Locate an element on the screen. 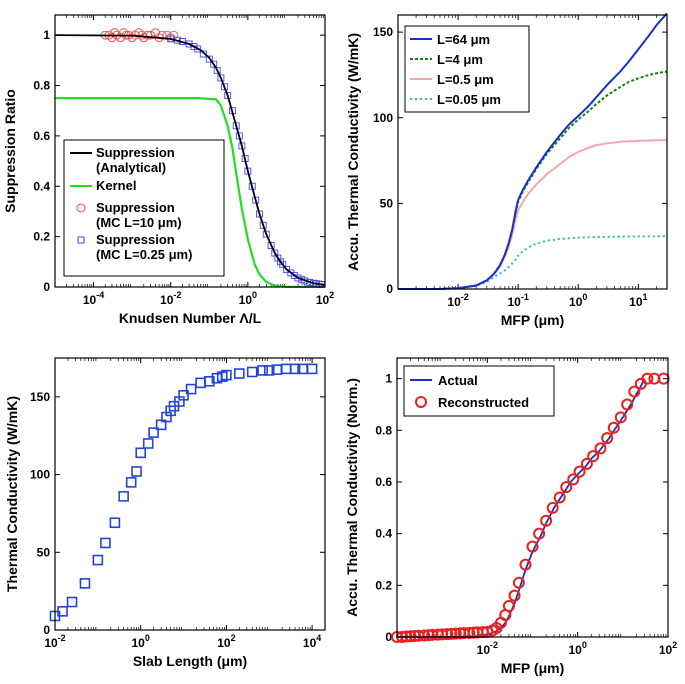  legend: L=64 μm L=4 μm L=0.5 μm L=0.05 μm is located at coordinates (467, 69).